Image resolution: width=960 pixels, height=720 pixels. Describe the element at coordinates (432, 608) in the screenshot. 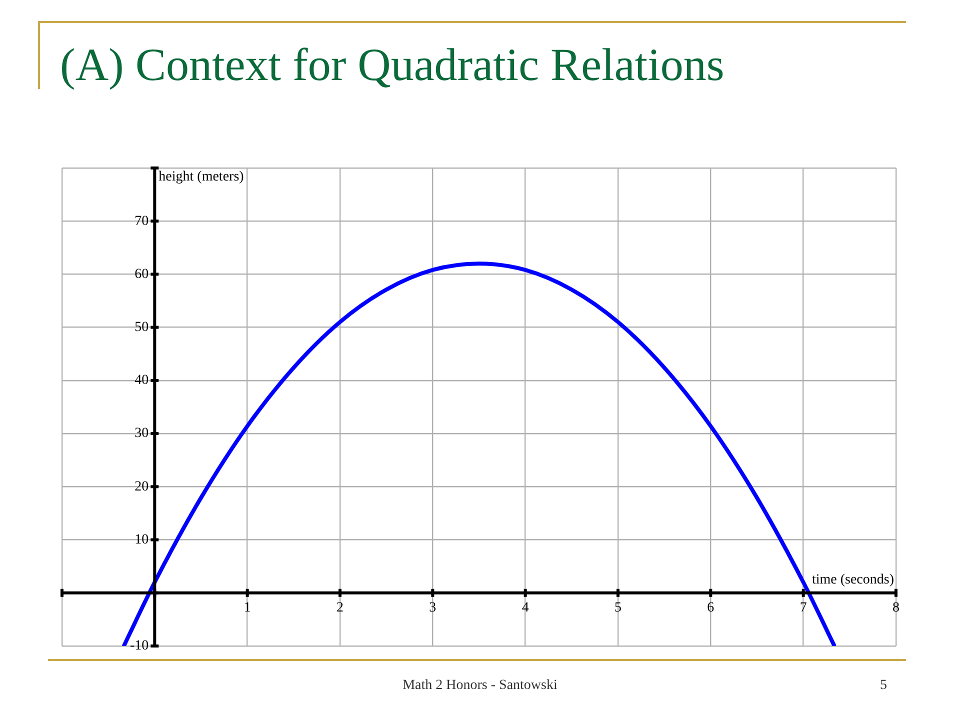

I see `x-tick-label: 3` at that location.